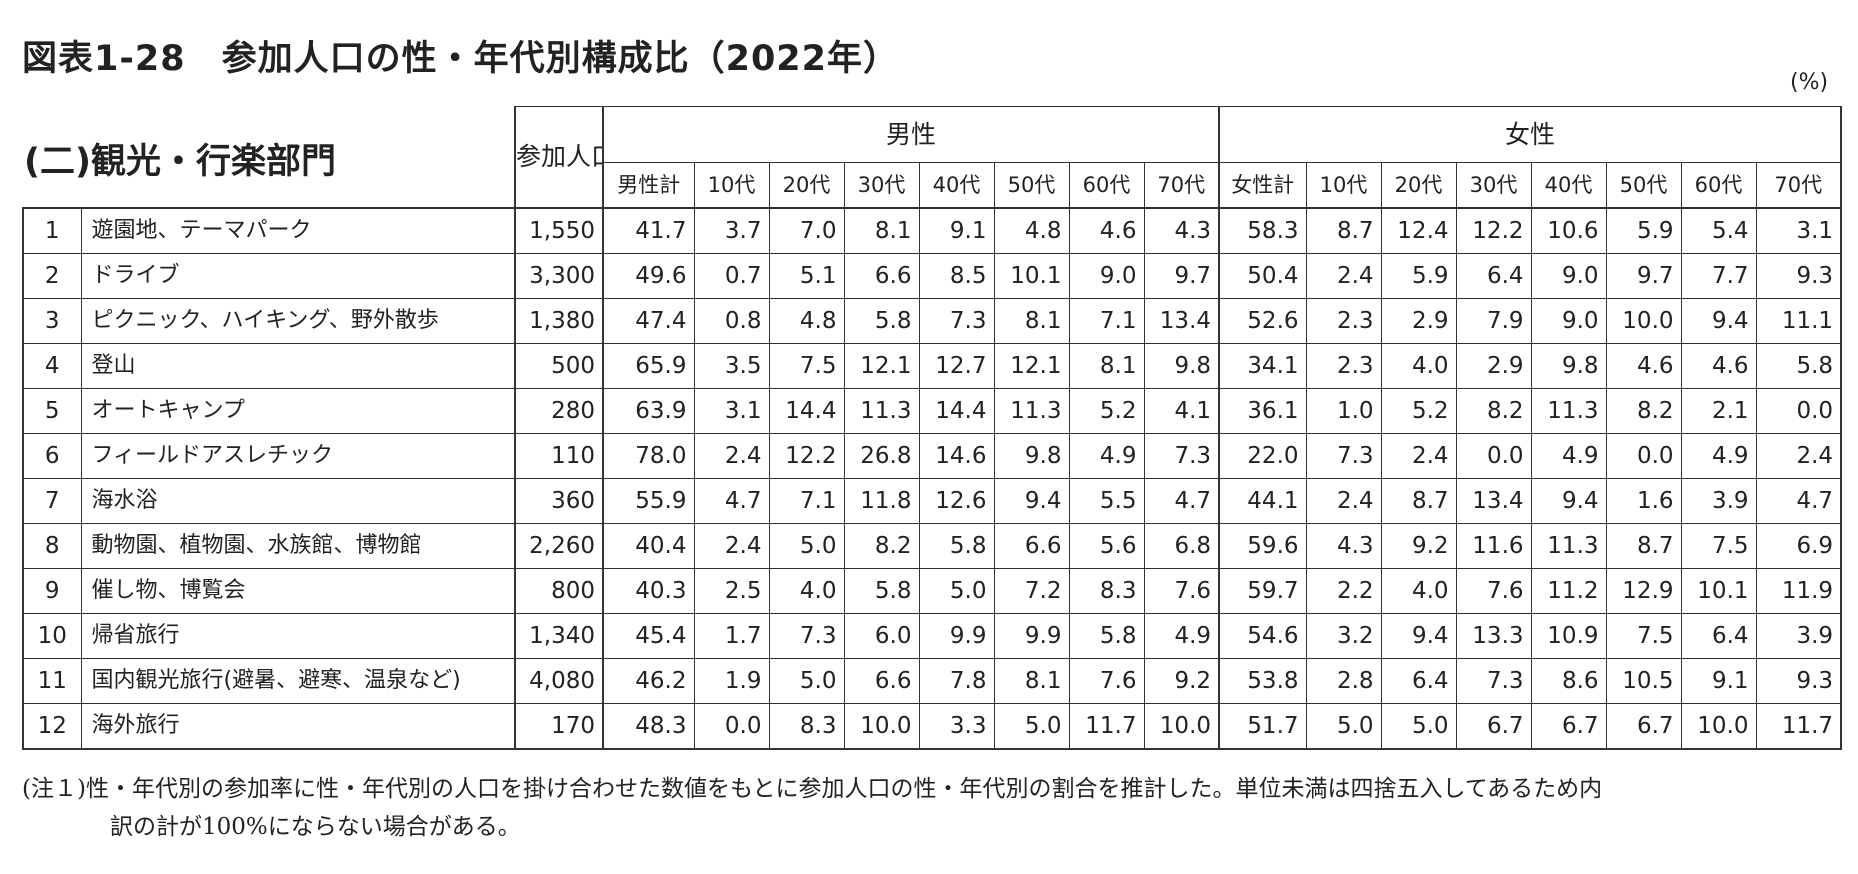  What do you see at coordinates (648, 591) in the screenshot?
I see `male-total-cell: 40.3` at bounding box center [648, 591].